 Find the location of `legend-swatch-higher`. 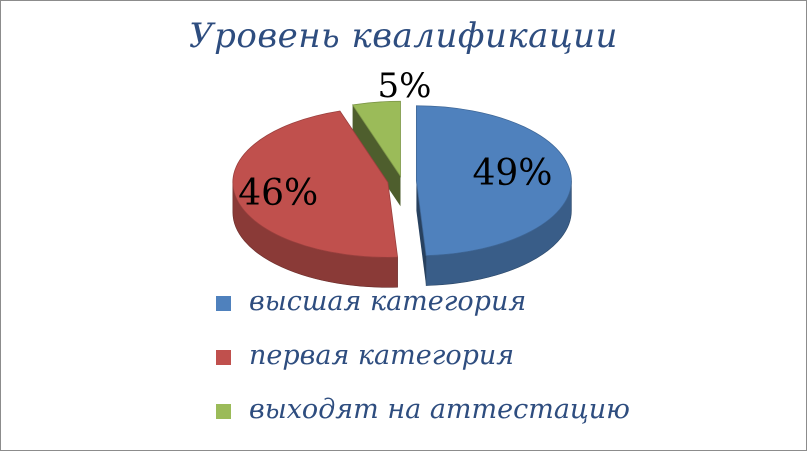

legend-swatch-higher is located at coordinates (223, 303).